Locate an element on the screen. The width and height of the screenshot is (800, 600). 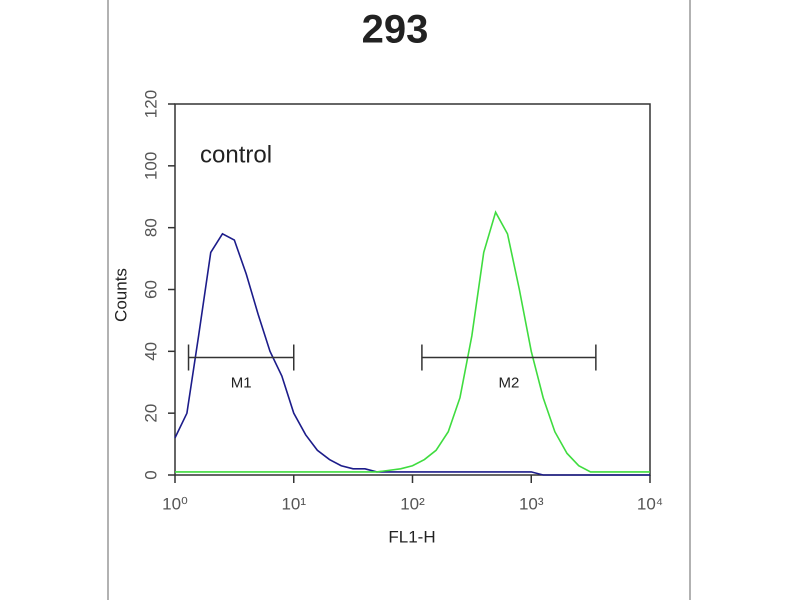
x-tick-label: 10² is located at coordinates (412, 503).